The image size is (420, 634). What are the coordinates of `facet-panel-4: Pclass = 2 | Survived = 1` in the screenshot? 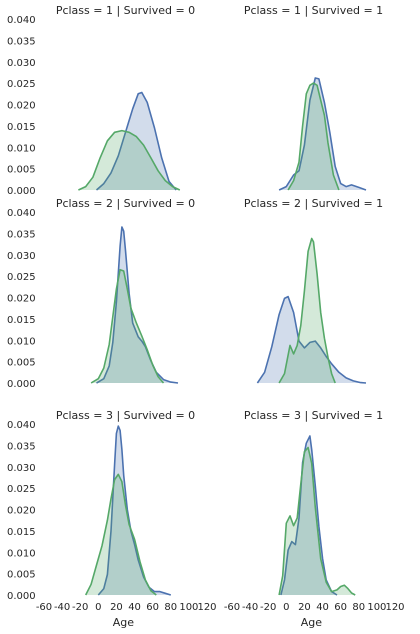 It's located at (313, 290).